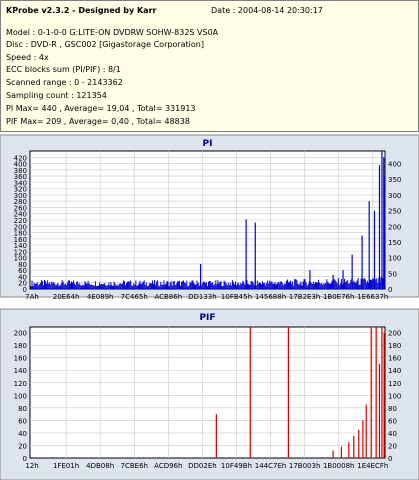 The width and height of the screenshot is (419, 480). What do you see at coordinates (20, 202) in the screenshot?
I see `pi-y-tick-left: 280` at bounding box center [20, 202].